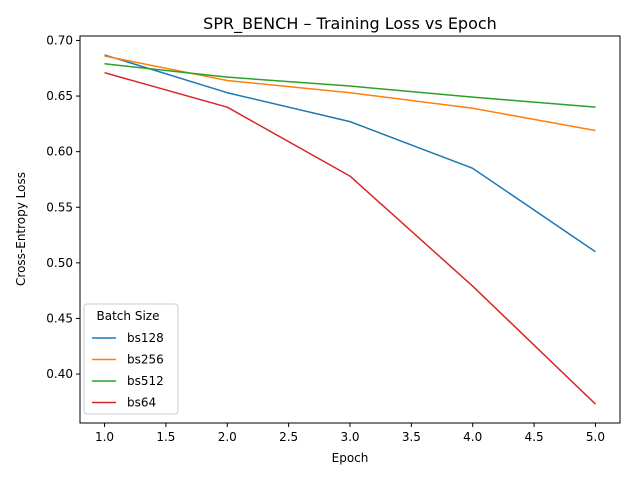 Image resolution: width=640 pixels, height=480 pixels. Describe the element at coordinates (145, 360) in the screenshot. I see `legend-label-bs256: bs256` at that location.